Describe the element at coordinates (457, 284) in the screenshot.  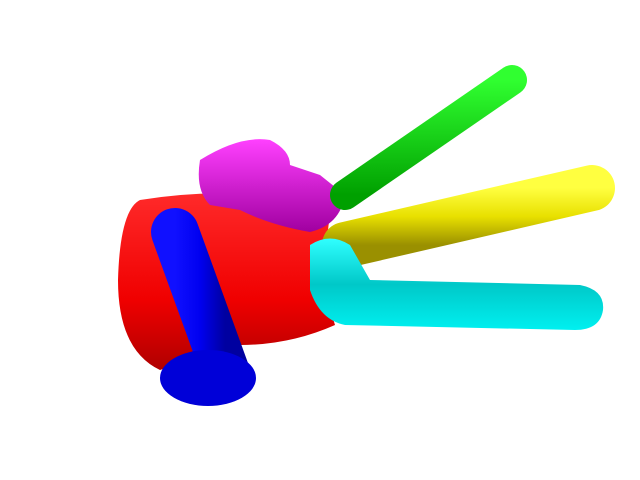
I see `little-finger` at that location.